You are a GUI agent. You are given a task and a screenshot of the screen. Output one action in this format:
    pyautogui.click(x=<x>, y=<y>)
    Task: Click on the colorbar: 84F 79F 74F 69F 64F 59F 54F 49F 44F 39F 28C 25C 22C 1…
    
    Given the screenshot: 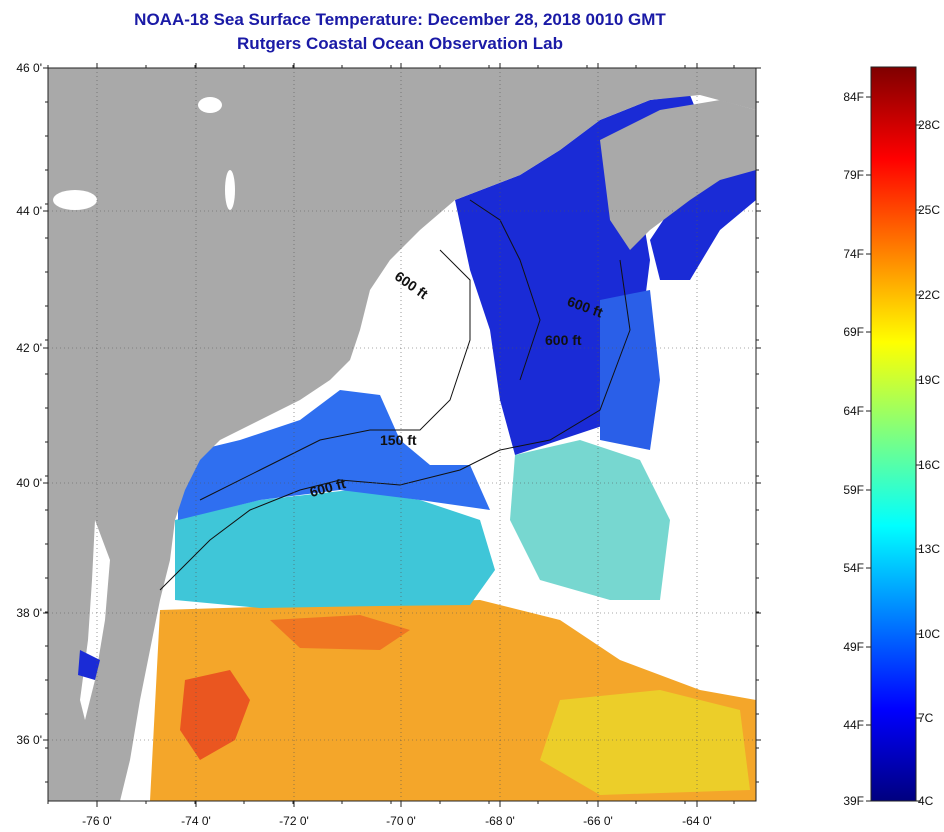 What is the action you would take?
    pyautogui.click(x=891, y=437)
    